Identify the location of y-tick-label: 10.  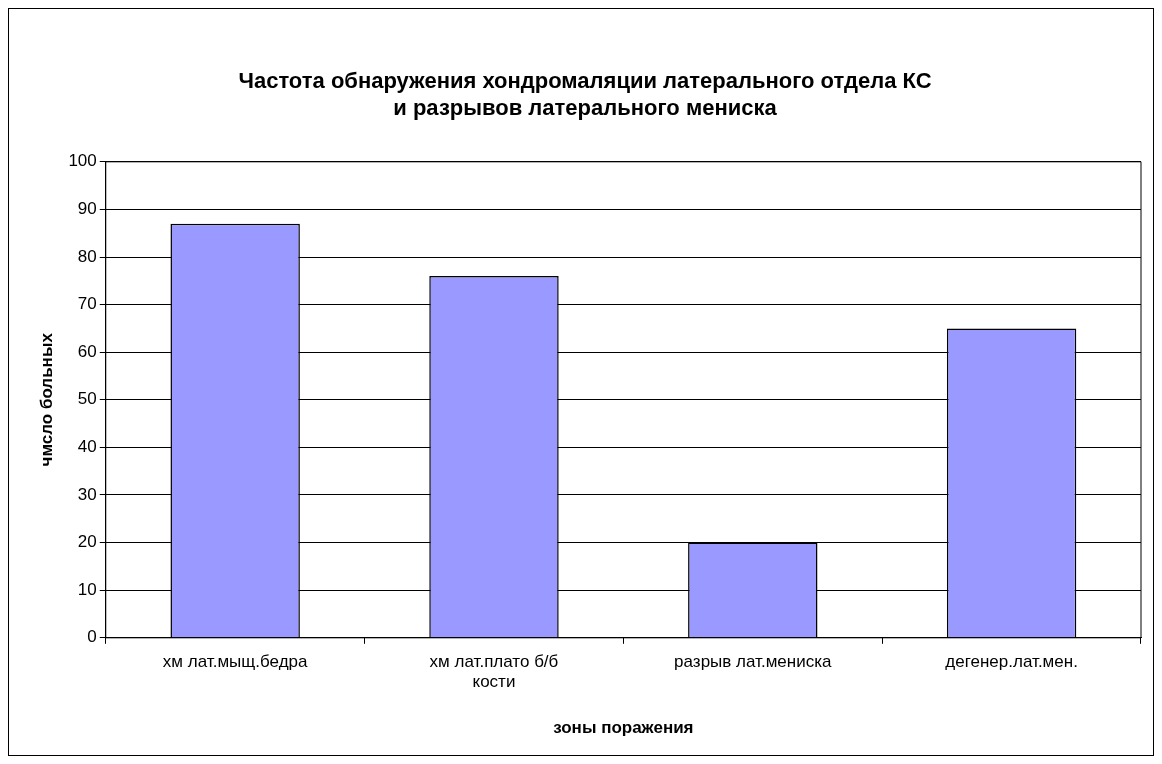
(87, 589).